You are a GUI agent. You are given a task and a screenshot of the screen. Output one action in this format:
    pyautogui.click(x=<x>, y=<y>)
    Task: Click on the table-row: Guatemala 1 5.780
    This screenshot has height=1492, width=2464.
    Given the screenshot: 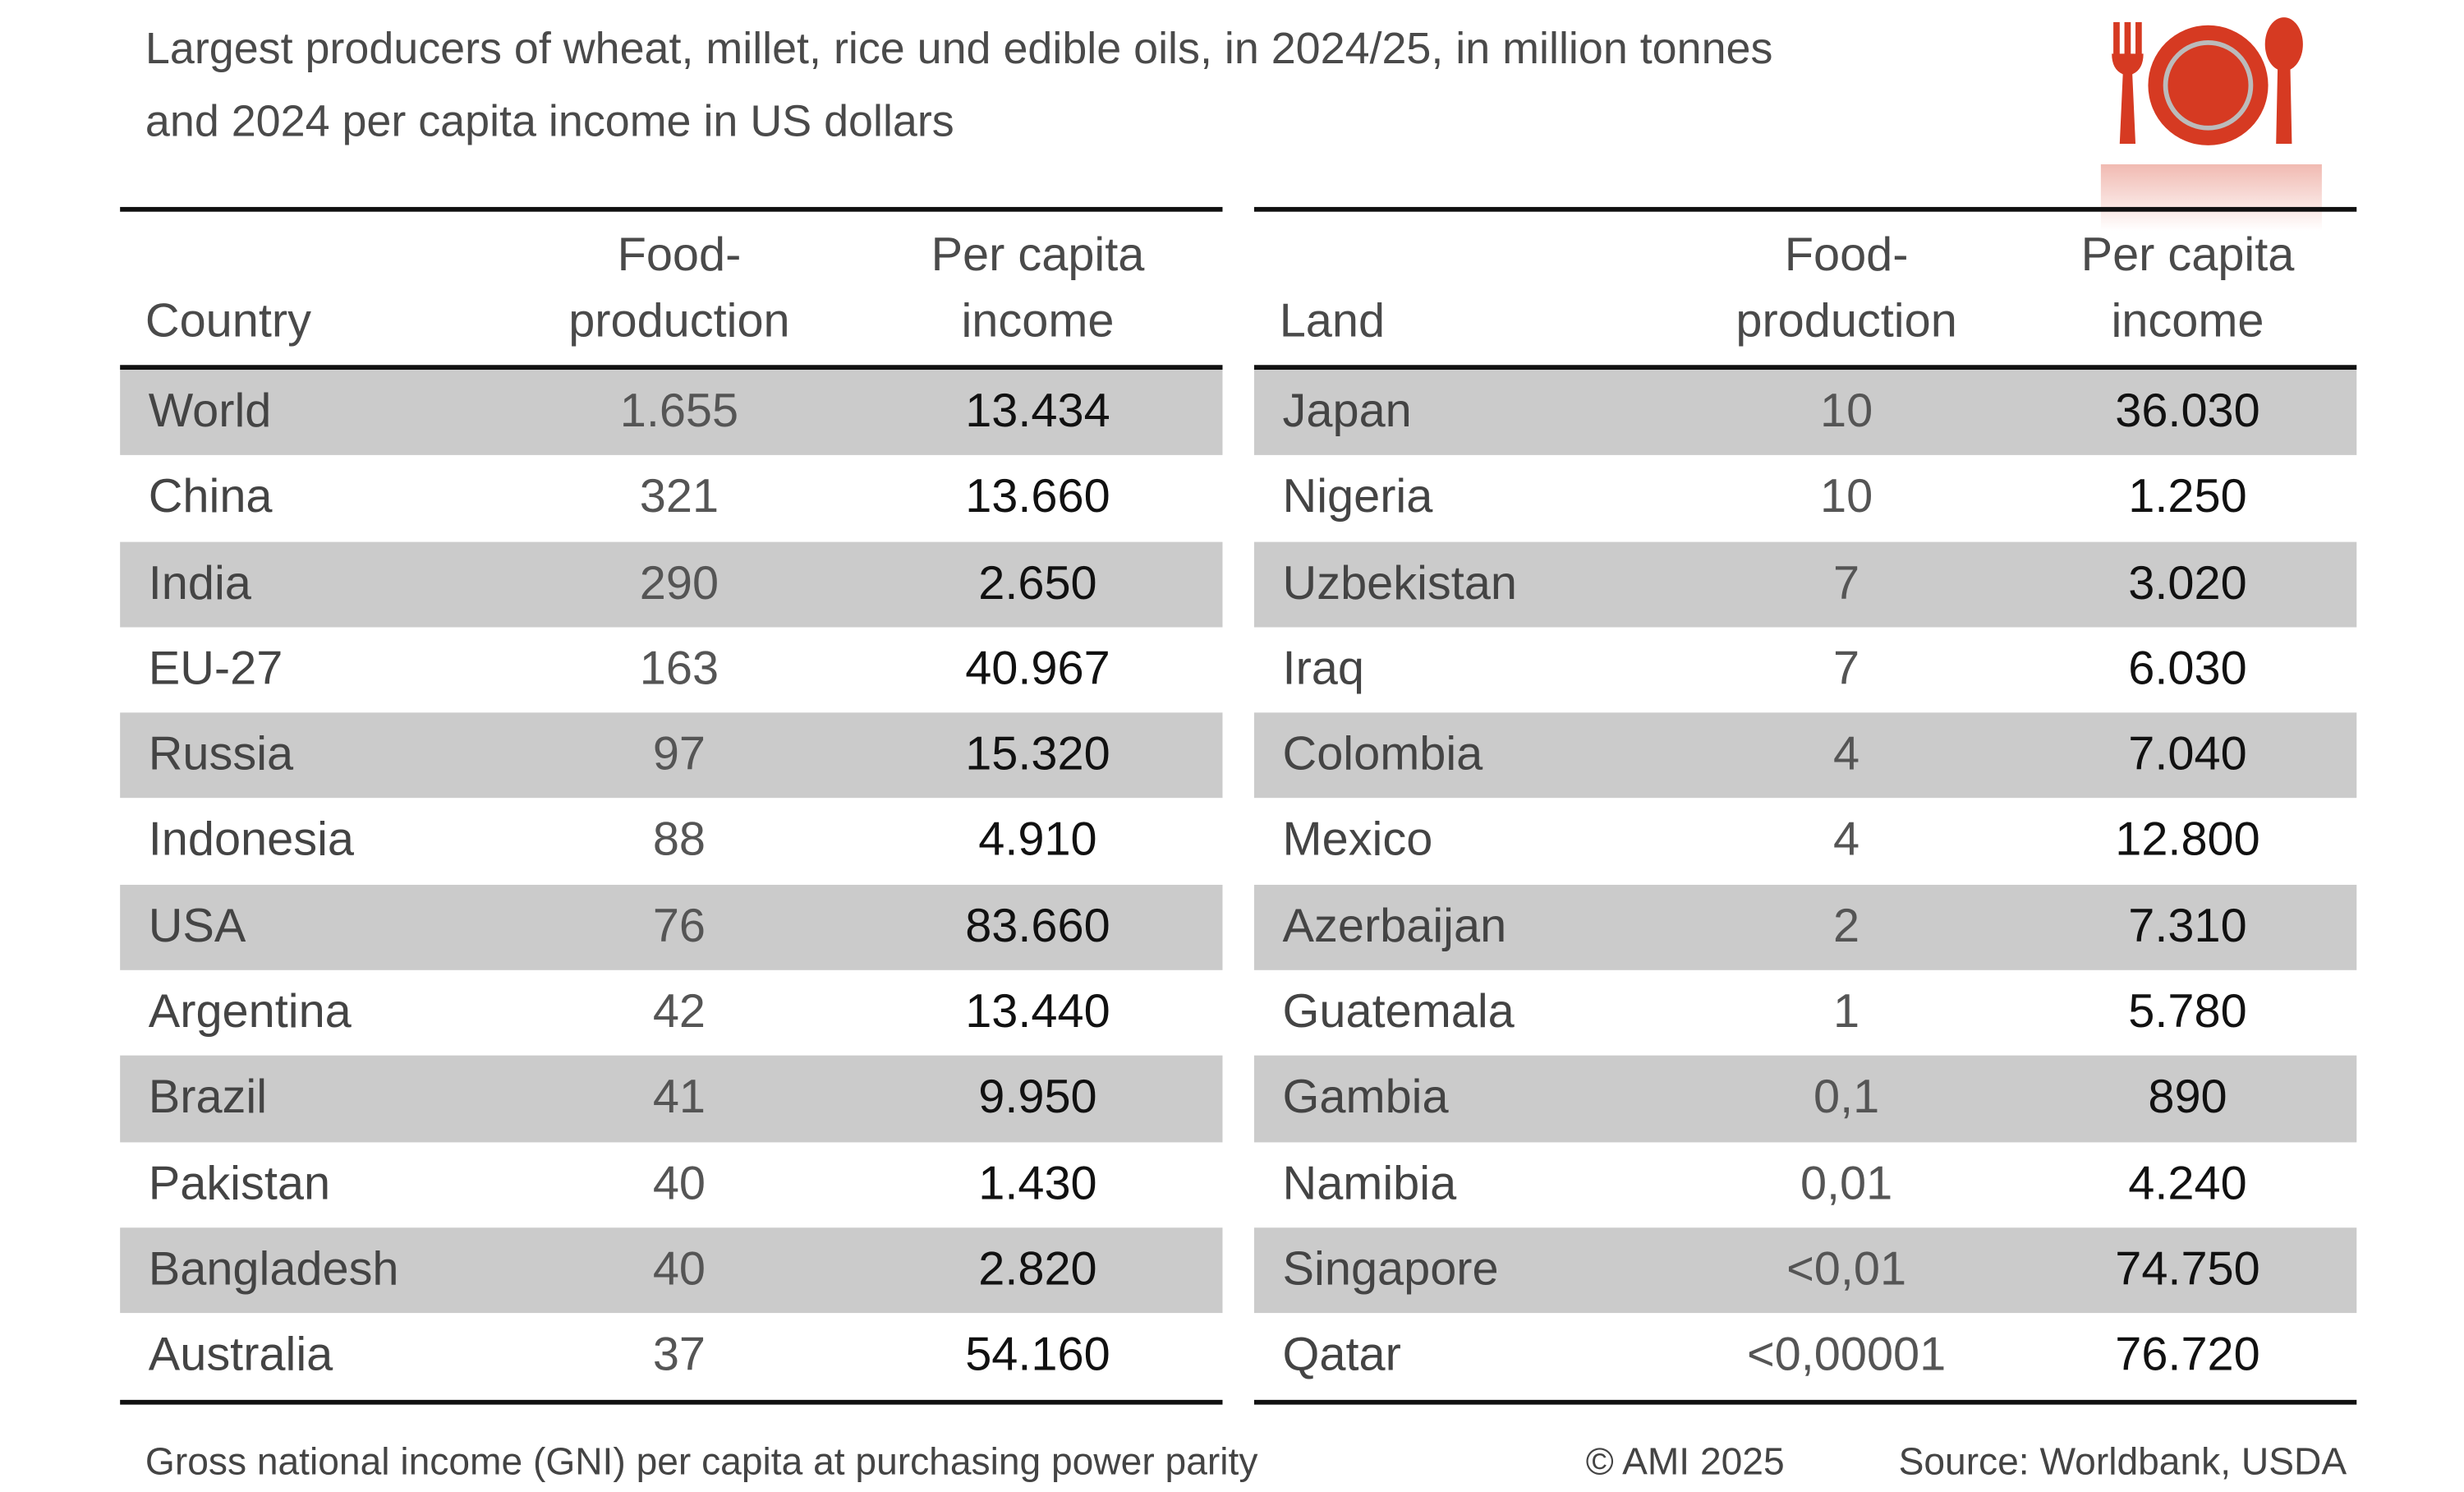 What is the action you would take?
    pyautogui.click(x=1805, y=1013)
    